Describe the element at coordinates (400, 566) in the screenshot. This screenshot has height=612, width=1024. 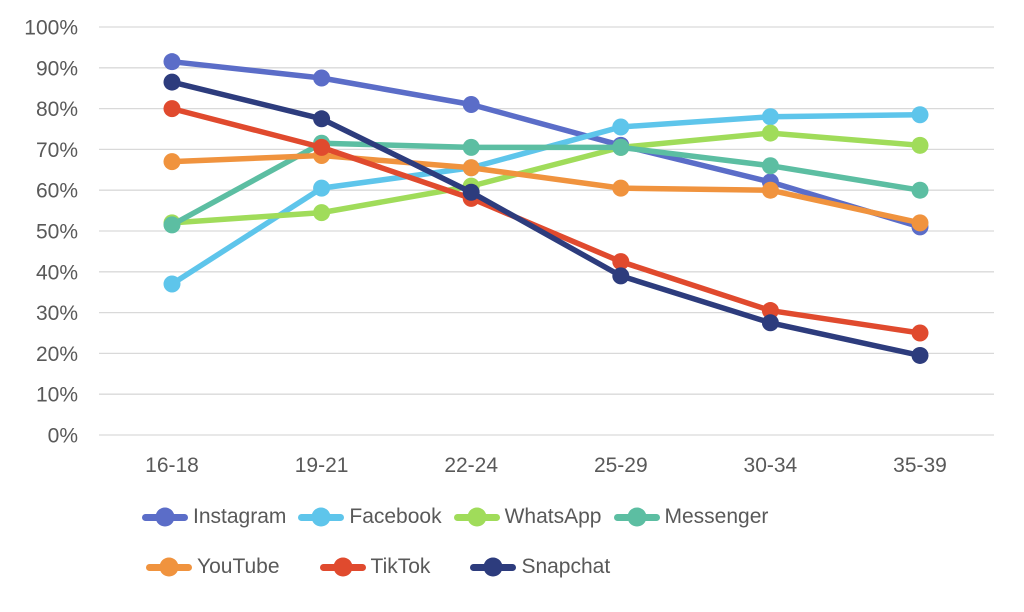
I see `legend-label: TikTok` at that location.